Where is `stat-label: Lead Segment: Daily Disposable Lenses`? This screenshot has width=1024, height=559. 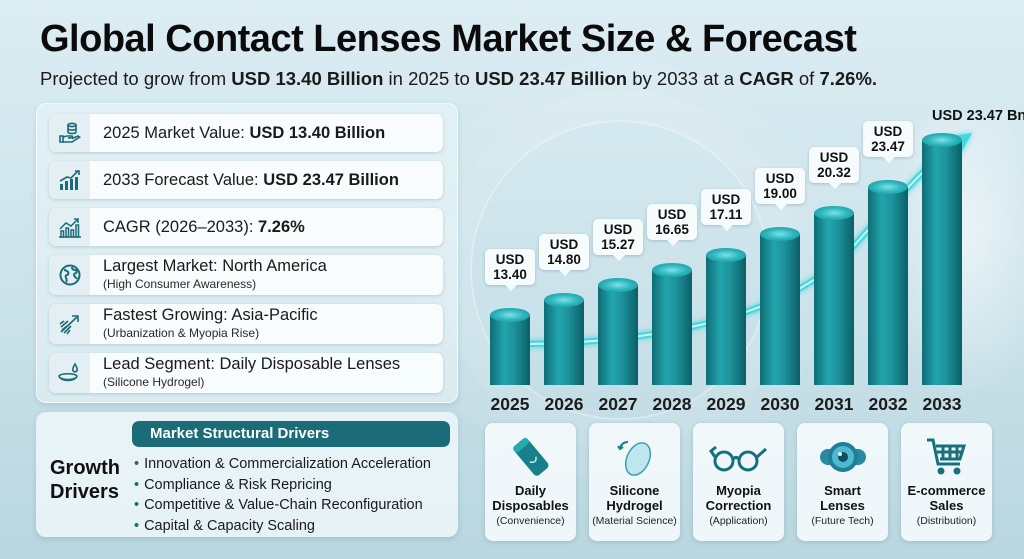
stat-label: Lead Segment: Daily Disposable Lenses is located at coordinates (252, 363).